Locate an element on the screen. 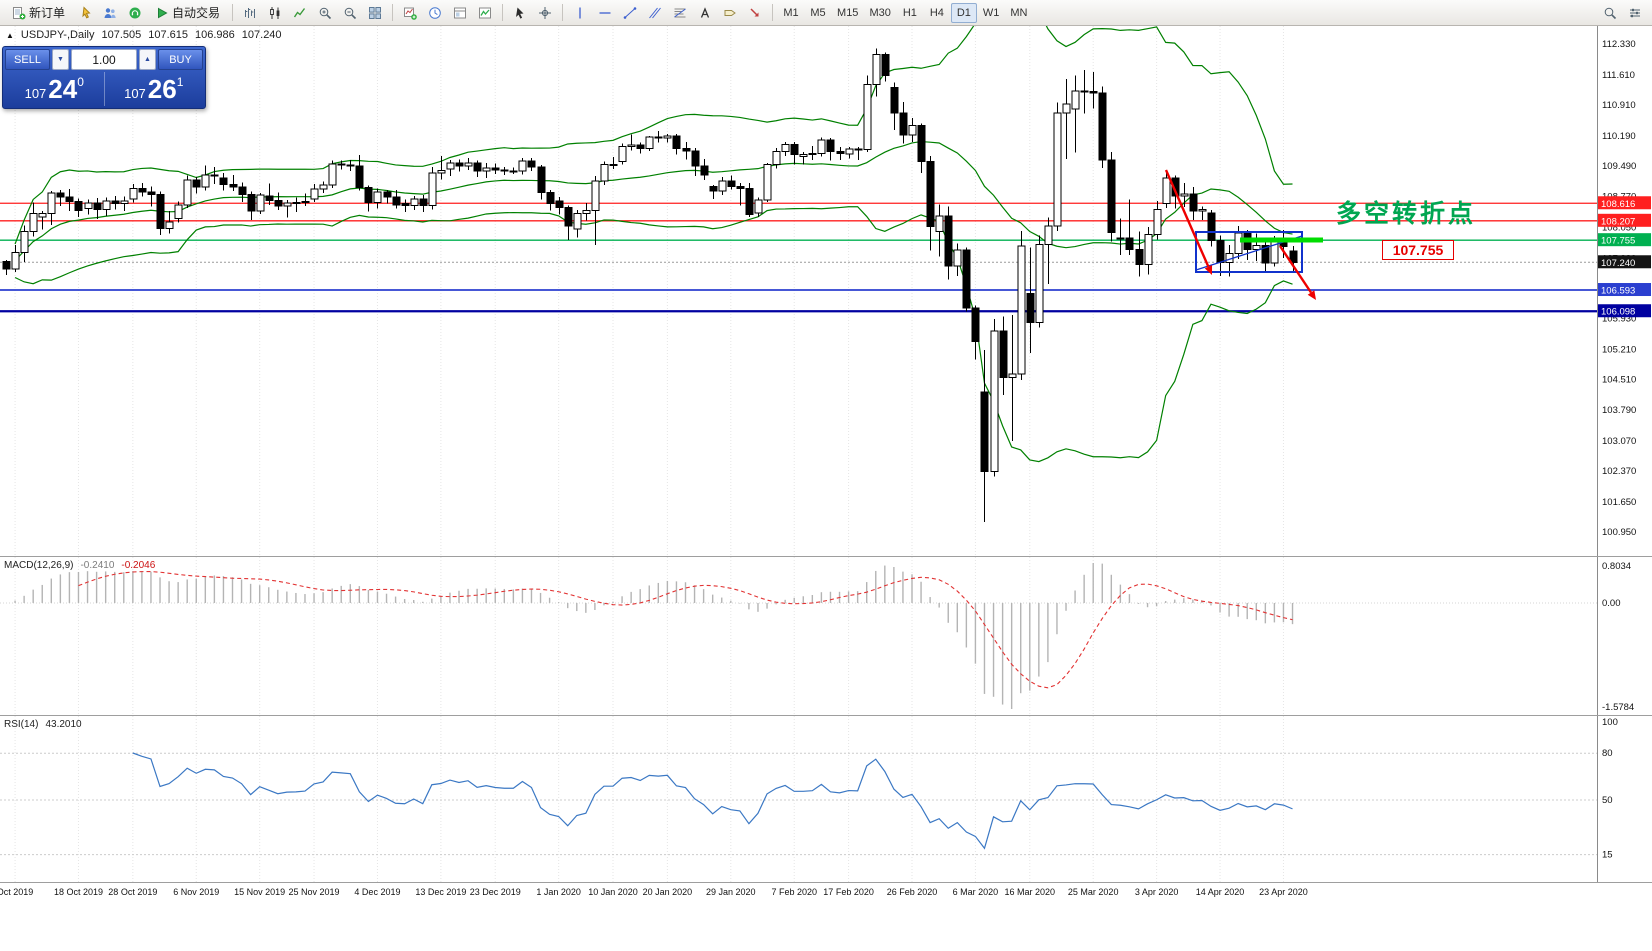 The image size is (1652, 951). line-chart-icon is located at coordinates (299, 12).